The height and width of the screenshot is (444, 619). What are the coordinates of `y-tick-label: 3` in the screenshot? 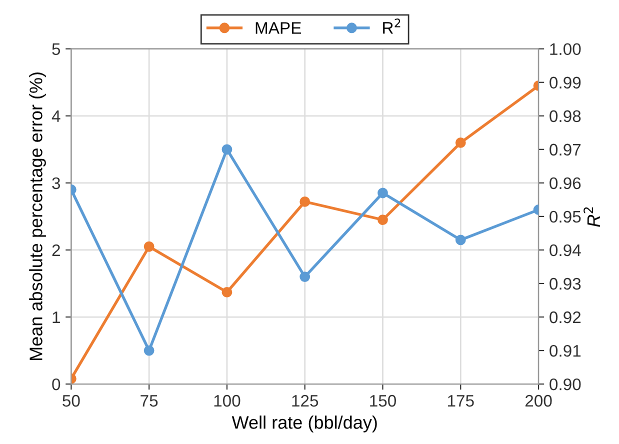 It's located at (56, 183).